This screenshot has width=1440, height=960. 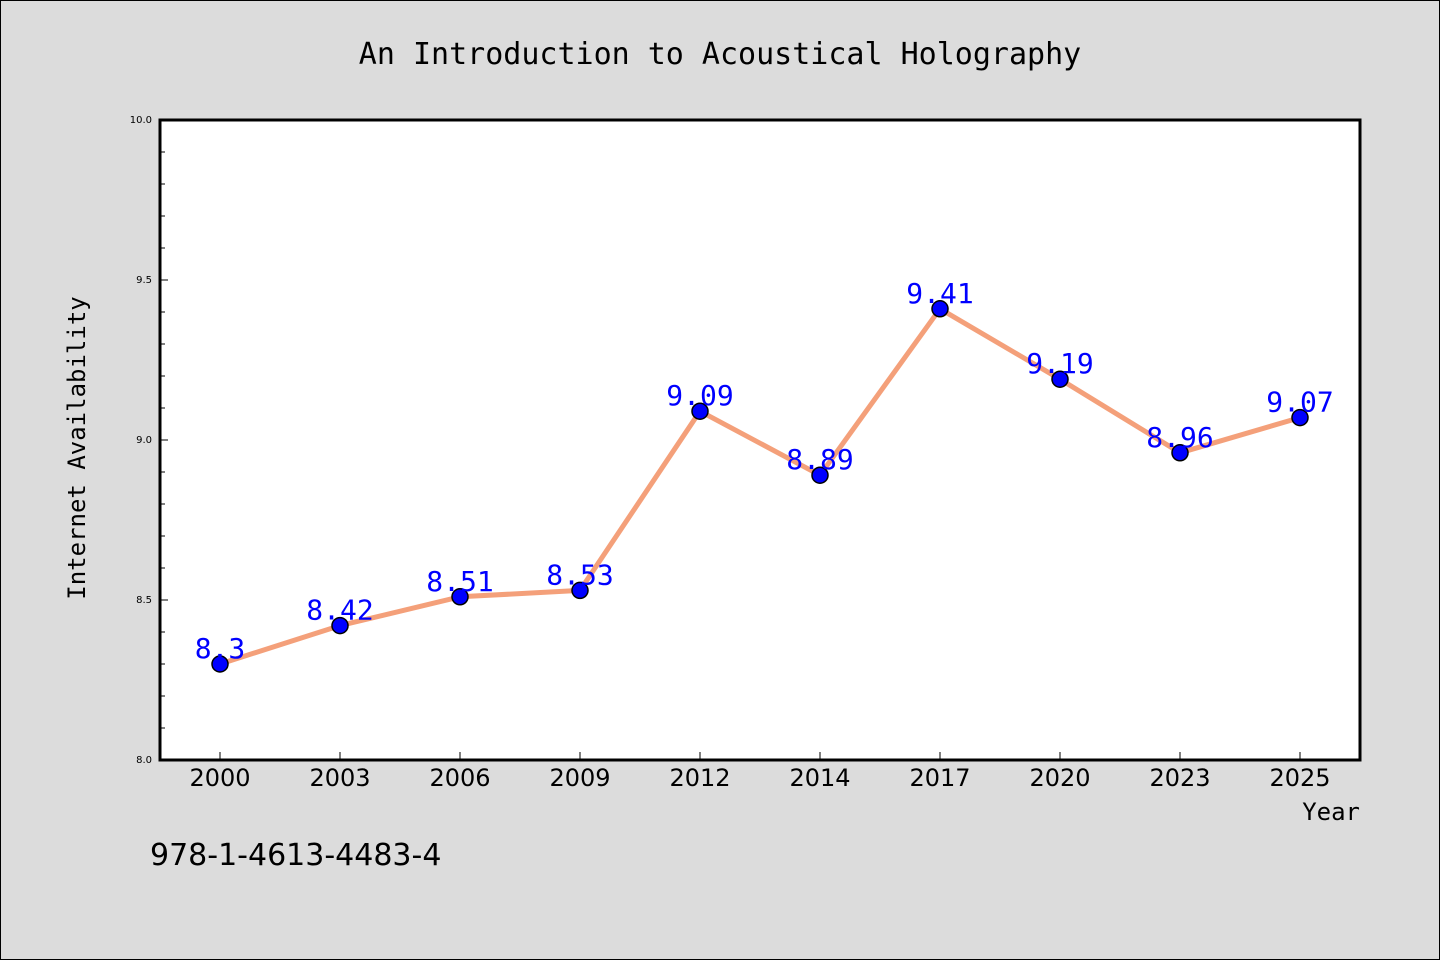 I want to click on x-axis-ticks: 2000 2003 2006 2009 2012 2014 2017 2020 2023 2025, so click(x=760, y=772).